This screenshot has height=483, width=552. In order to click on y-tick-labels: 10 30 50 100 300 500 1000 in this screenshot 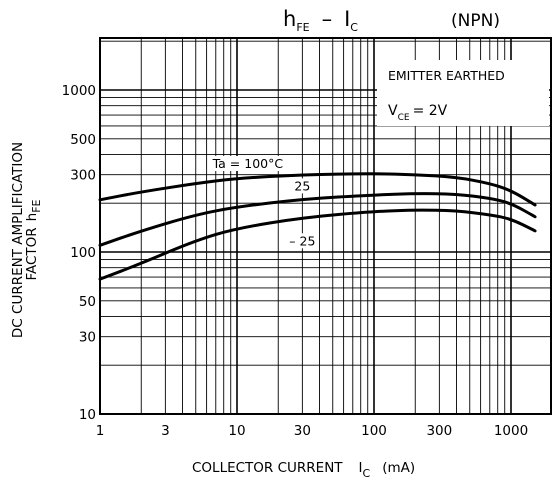, I will do `click(79, 253)`.